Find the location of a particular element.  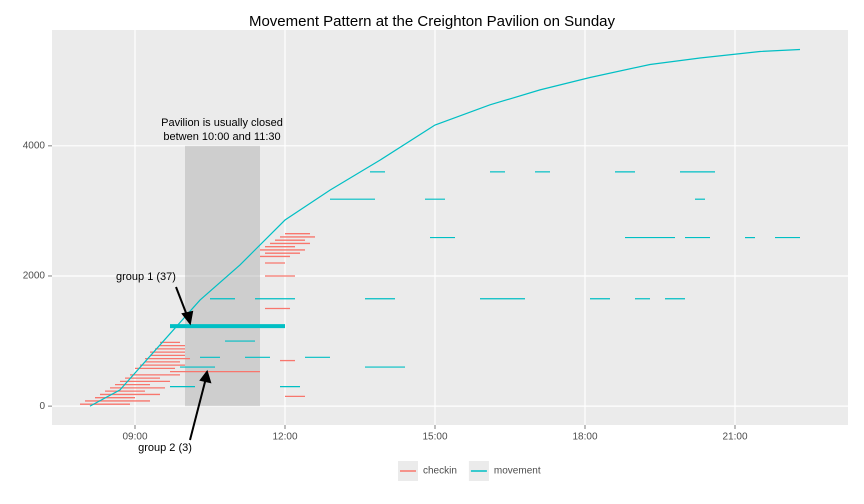

x-tick-label: 21:00 is located at coordinates (734, 437).